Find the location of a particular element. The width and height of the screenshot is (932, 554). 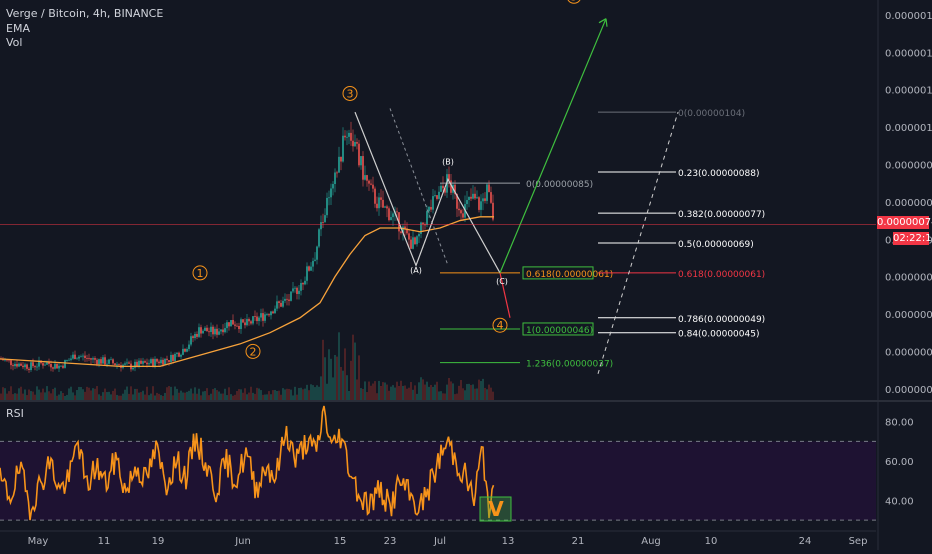

wave-line is located at coordinates (505, 295).